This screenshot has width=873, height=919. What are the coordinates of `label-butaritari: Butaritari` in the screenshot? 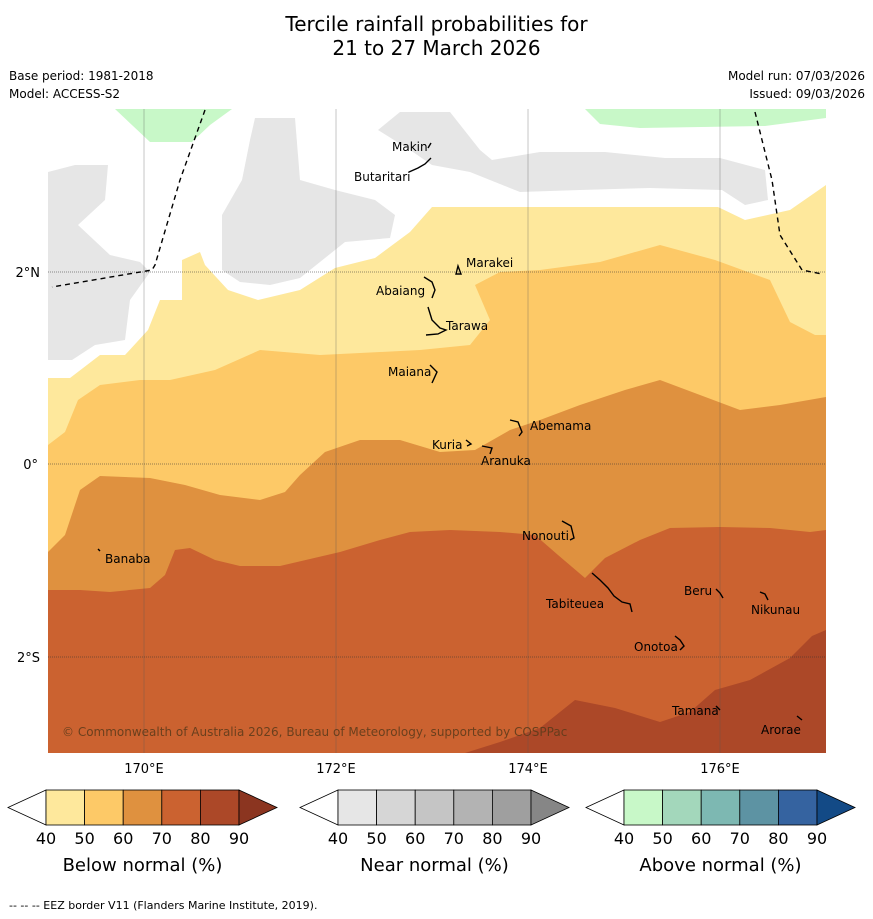 It's located at (382, 177).